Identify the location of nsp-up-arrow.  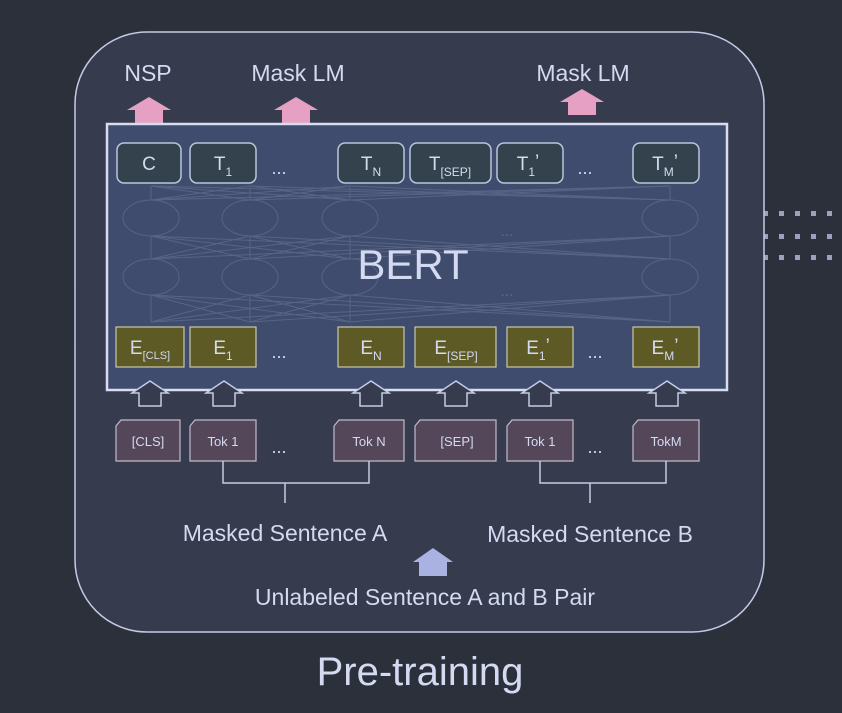
(149, 110).